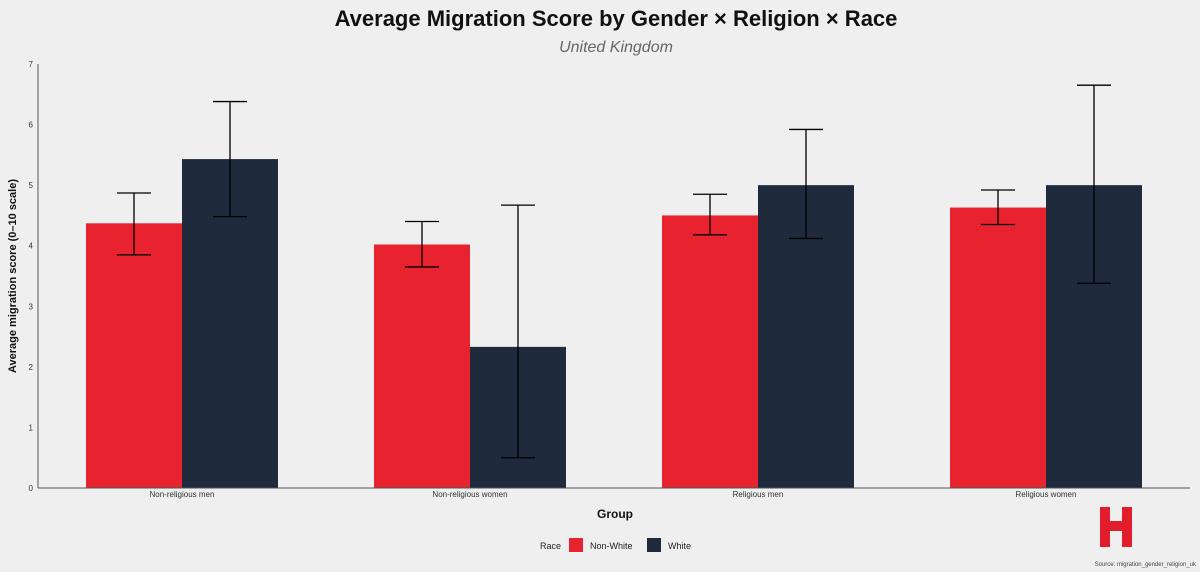  Describe the element at coordinates (31, 125) in the screenshot. I see `y-tick-label: 6` at that location.